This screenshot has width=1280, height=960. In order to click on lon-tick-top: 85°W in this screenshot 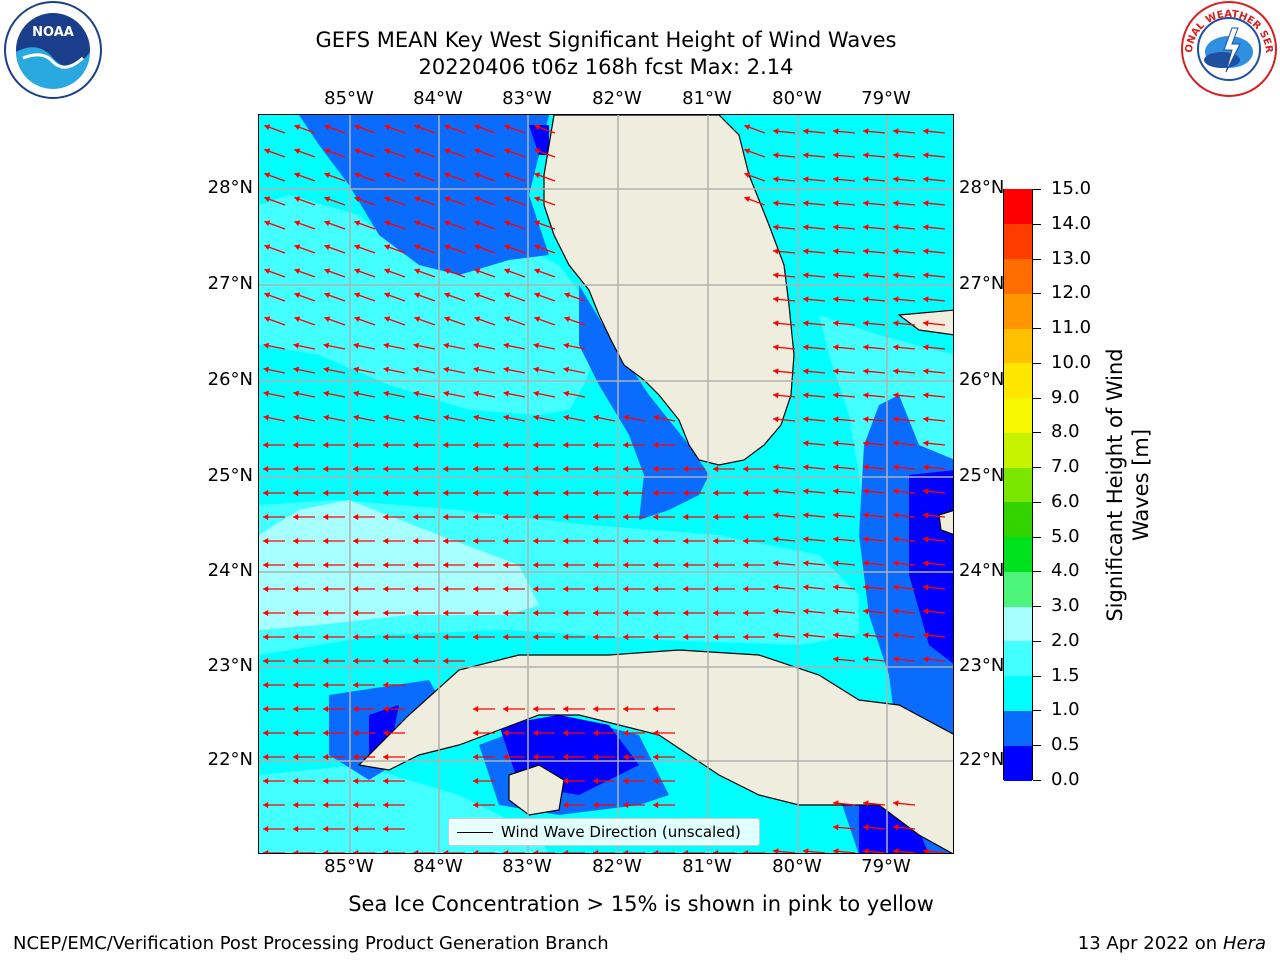, I will do `click(349, 98)`.